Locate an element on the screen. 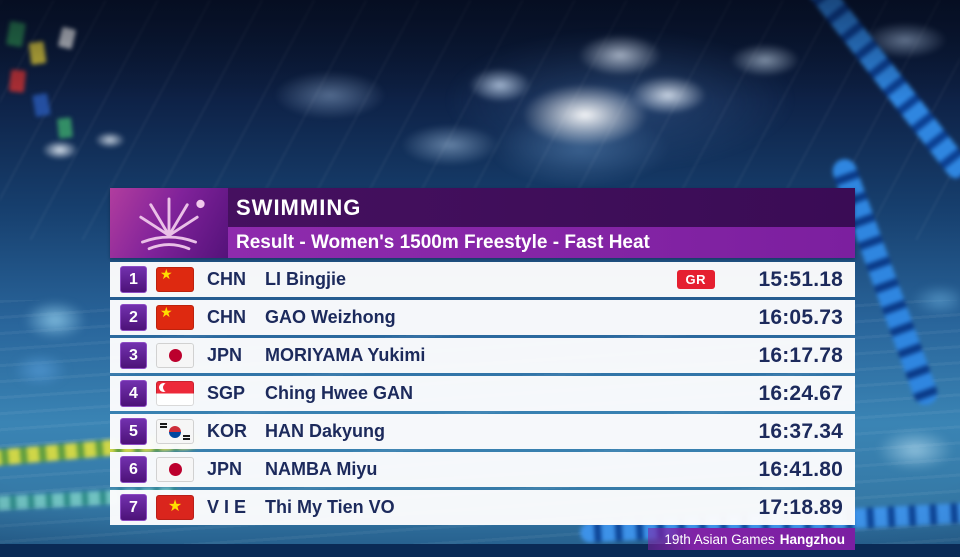 This screenshot has height=557, width=960. games-label: 19th Asian Games is located at coordinates (719, 539).